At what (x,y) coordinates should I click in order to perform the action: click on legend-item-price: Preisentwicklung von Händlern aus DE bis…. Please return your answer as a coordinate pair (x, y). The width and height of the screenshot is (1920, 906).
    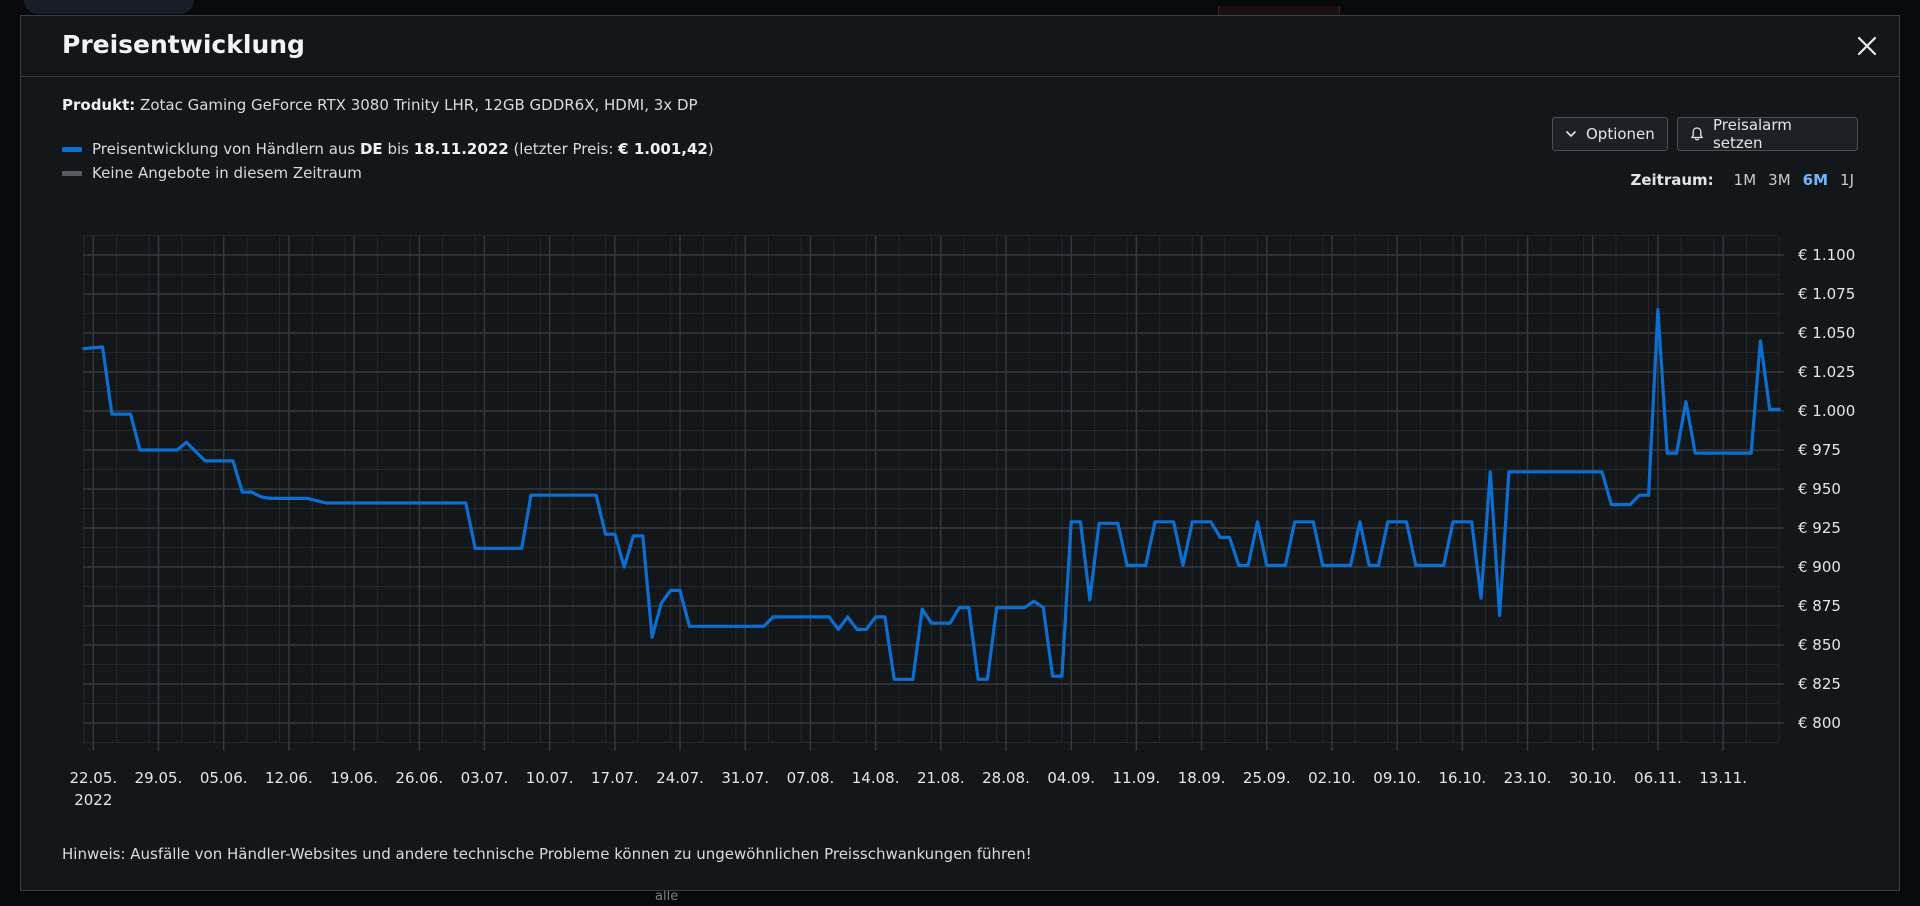
    Looking at the image, I should click on (388, 149).